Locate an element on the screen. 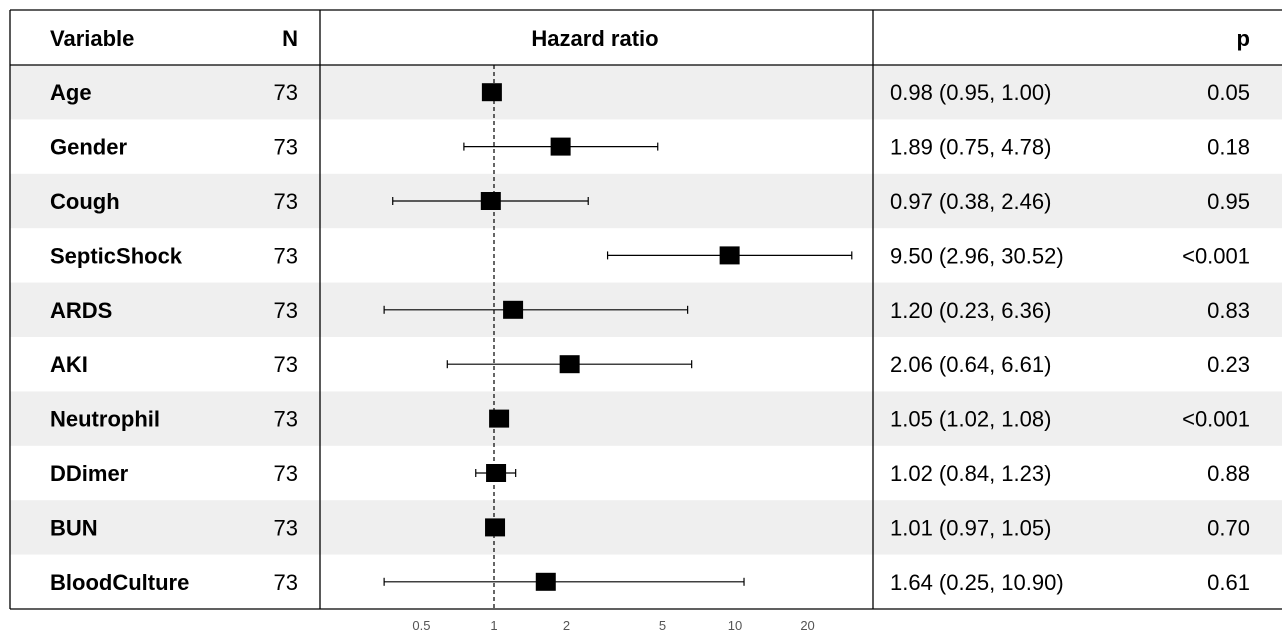  row-variable-label: Age is located at coordinates (71, 92).